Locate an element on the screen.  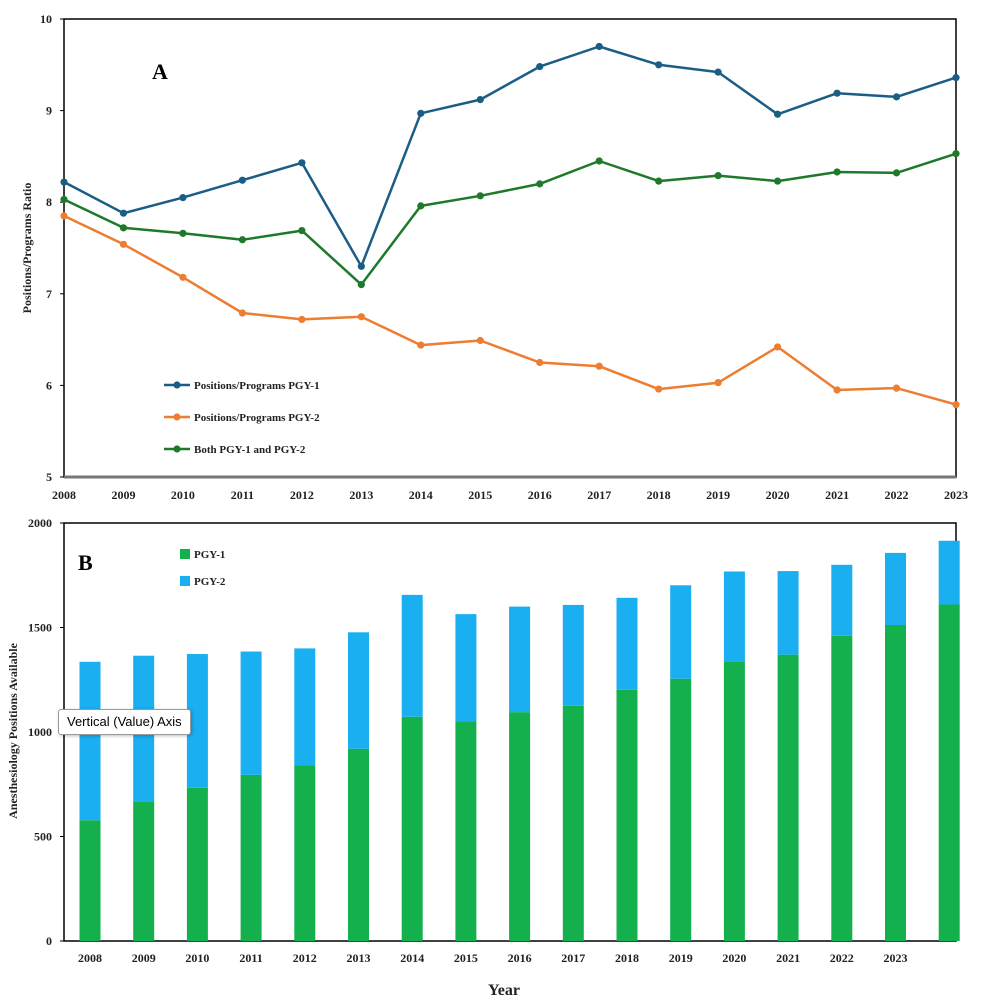
x-tick-label-a: 2009 is located at coordinates (123, 495).